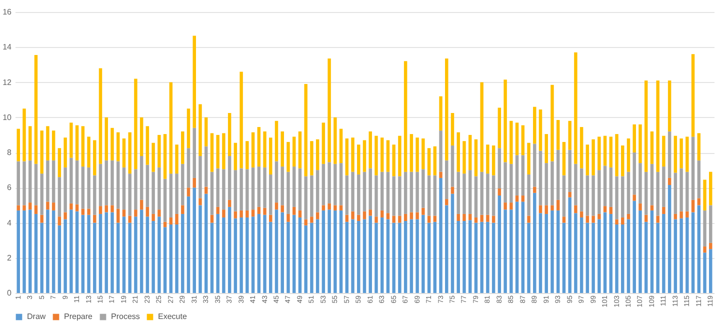 The image size is (720, 325). Describe the element at coordinates (7, 82) in the screenshot. I see `y-tick-label: 12` at that location.